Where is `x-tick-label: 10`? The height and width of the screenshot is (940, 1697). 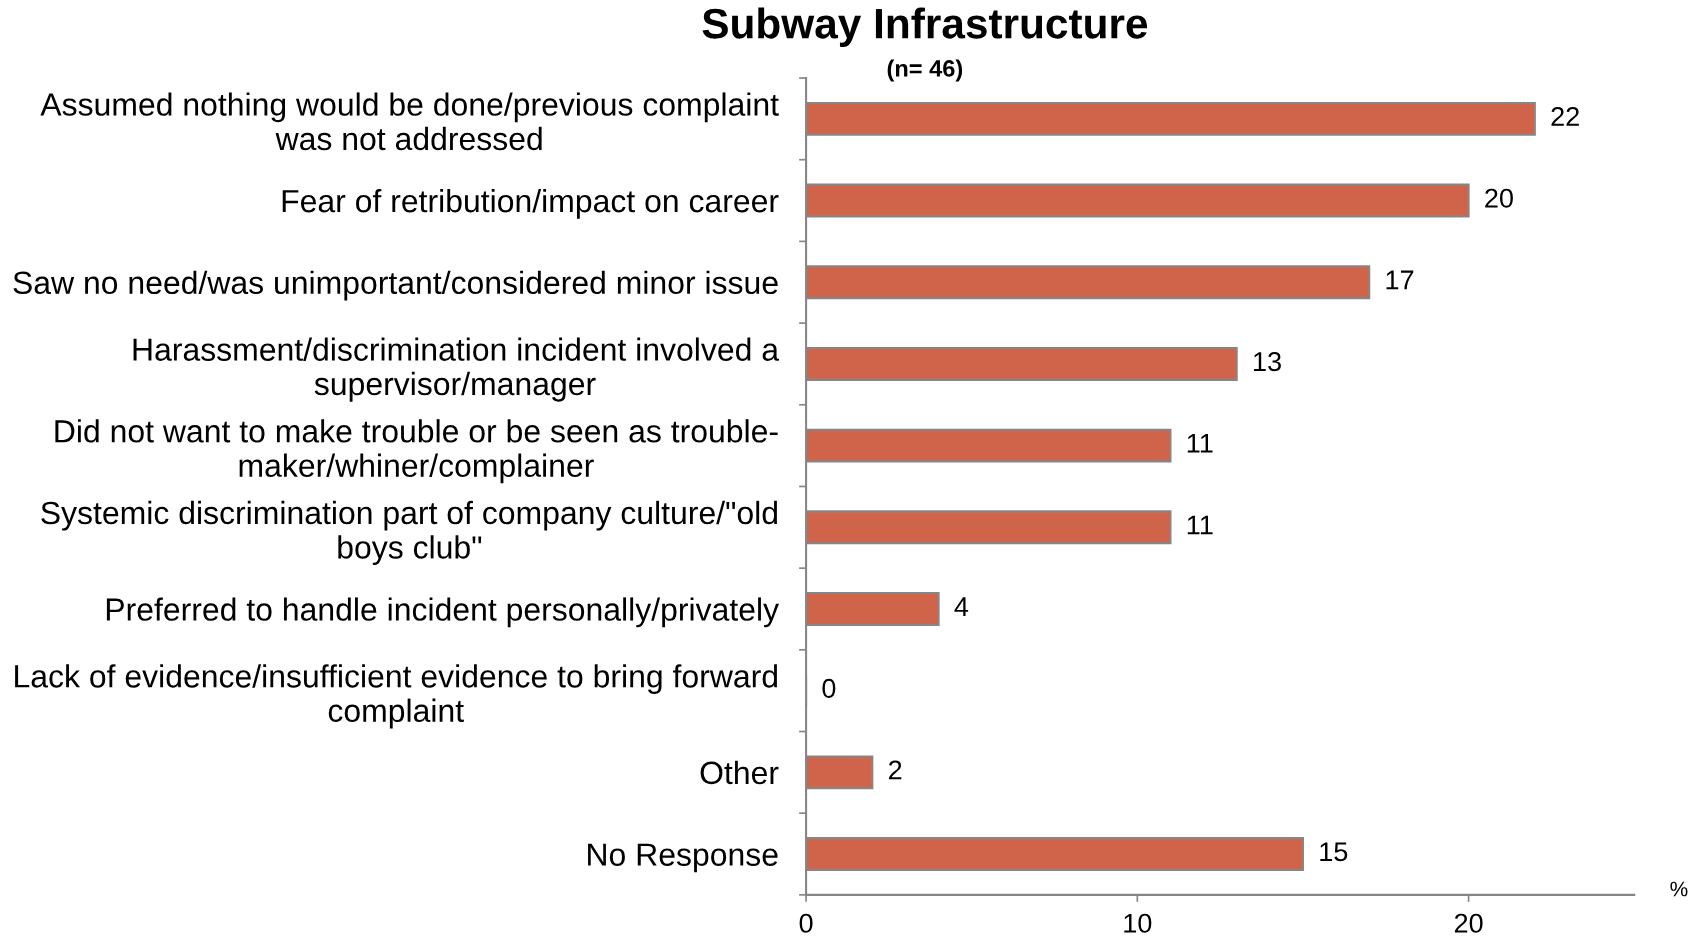 x-tick-label: 10 is located at coordinates (1138, 923).